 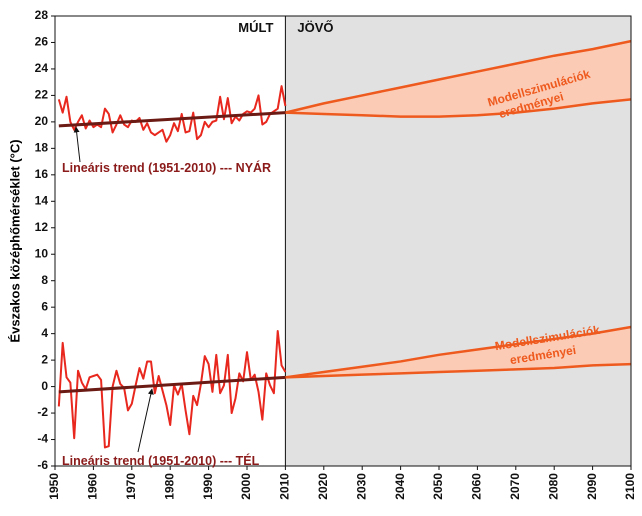 I want to click on x-tick-label: 2080, so click(x=553, y=486).